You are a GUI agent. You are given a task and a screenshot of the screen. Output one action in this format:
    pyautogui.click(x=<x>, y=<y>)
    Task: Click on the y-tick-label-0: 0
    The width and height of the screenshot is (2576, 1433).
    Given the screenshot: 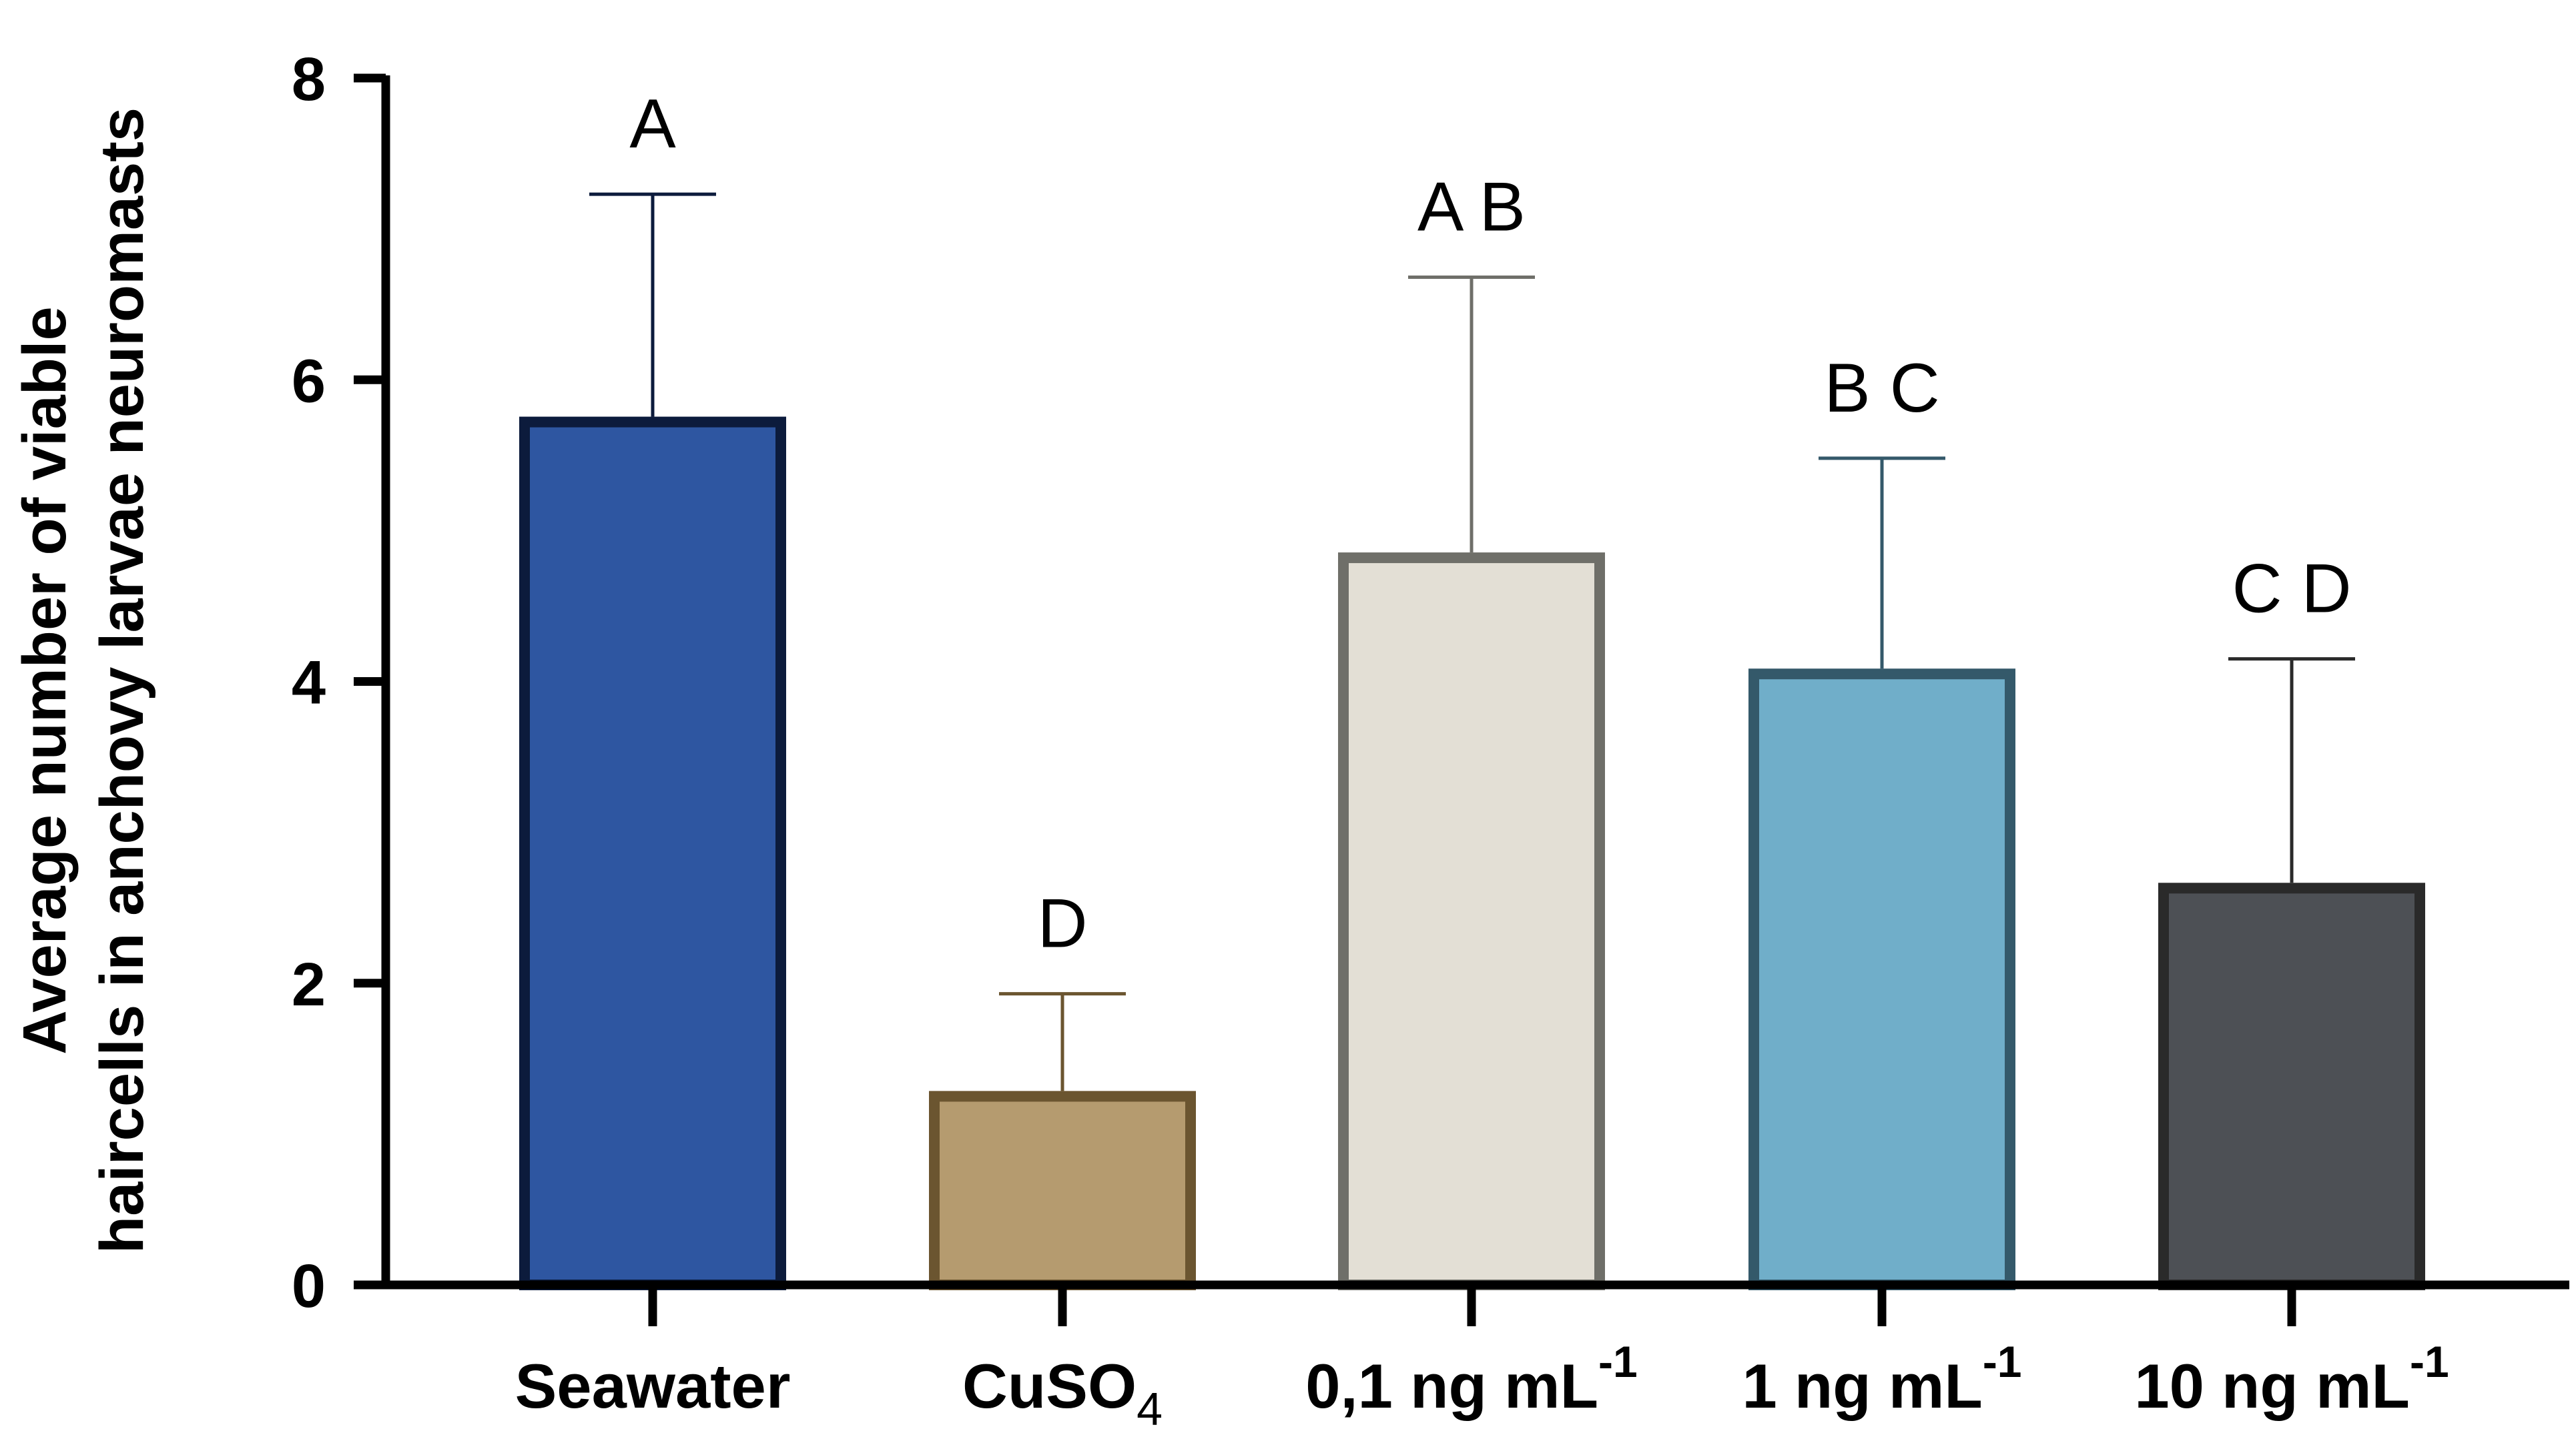 What is the action you would take?
    pyautogui.click(x=309, y=1286)
    